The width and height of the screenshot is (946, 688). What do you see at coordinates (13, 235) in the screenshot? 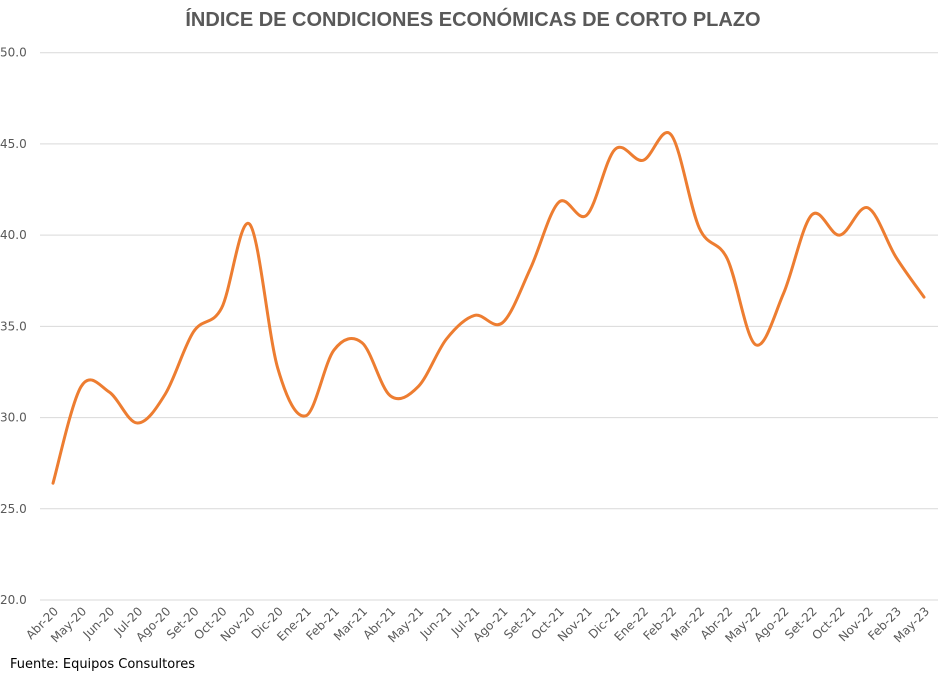
I see `y-tick-label: 40.0` at bounding box center [13, 235].